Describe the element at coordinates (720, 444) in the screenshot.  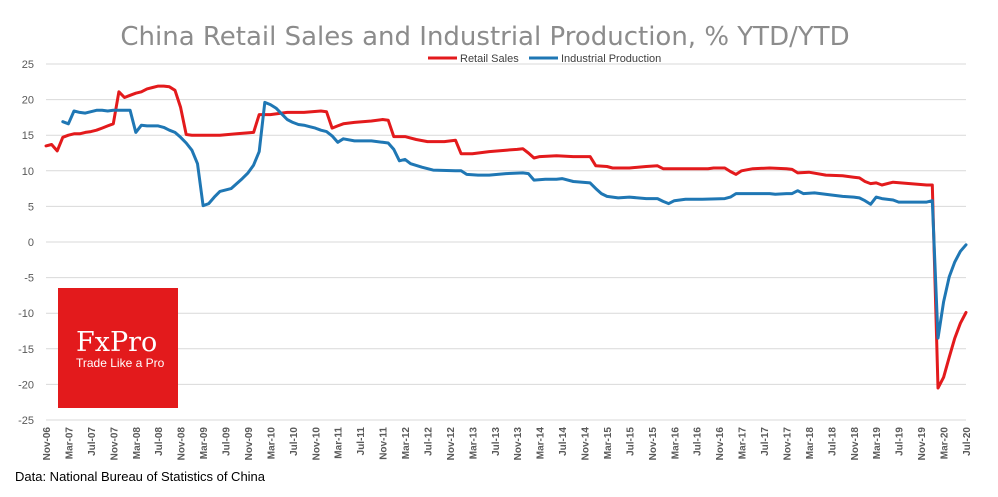
I see `x-tick-label: Nov-16` at that location.